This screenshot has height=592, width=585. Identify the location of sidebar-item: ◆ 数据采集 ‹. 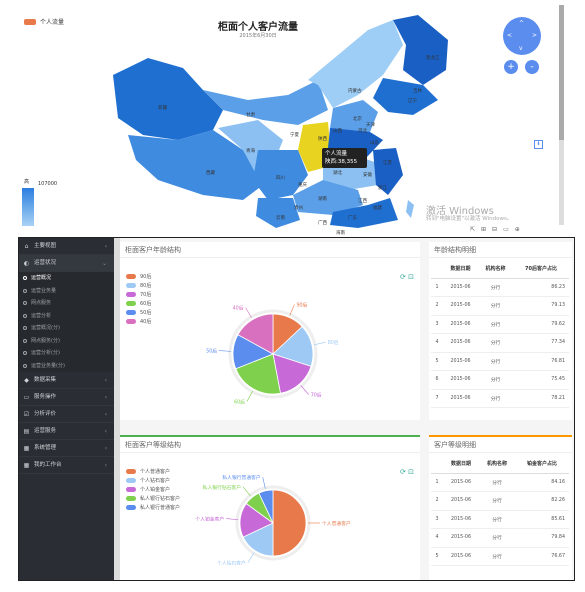
(66, 380).